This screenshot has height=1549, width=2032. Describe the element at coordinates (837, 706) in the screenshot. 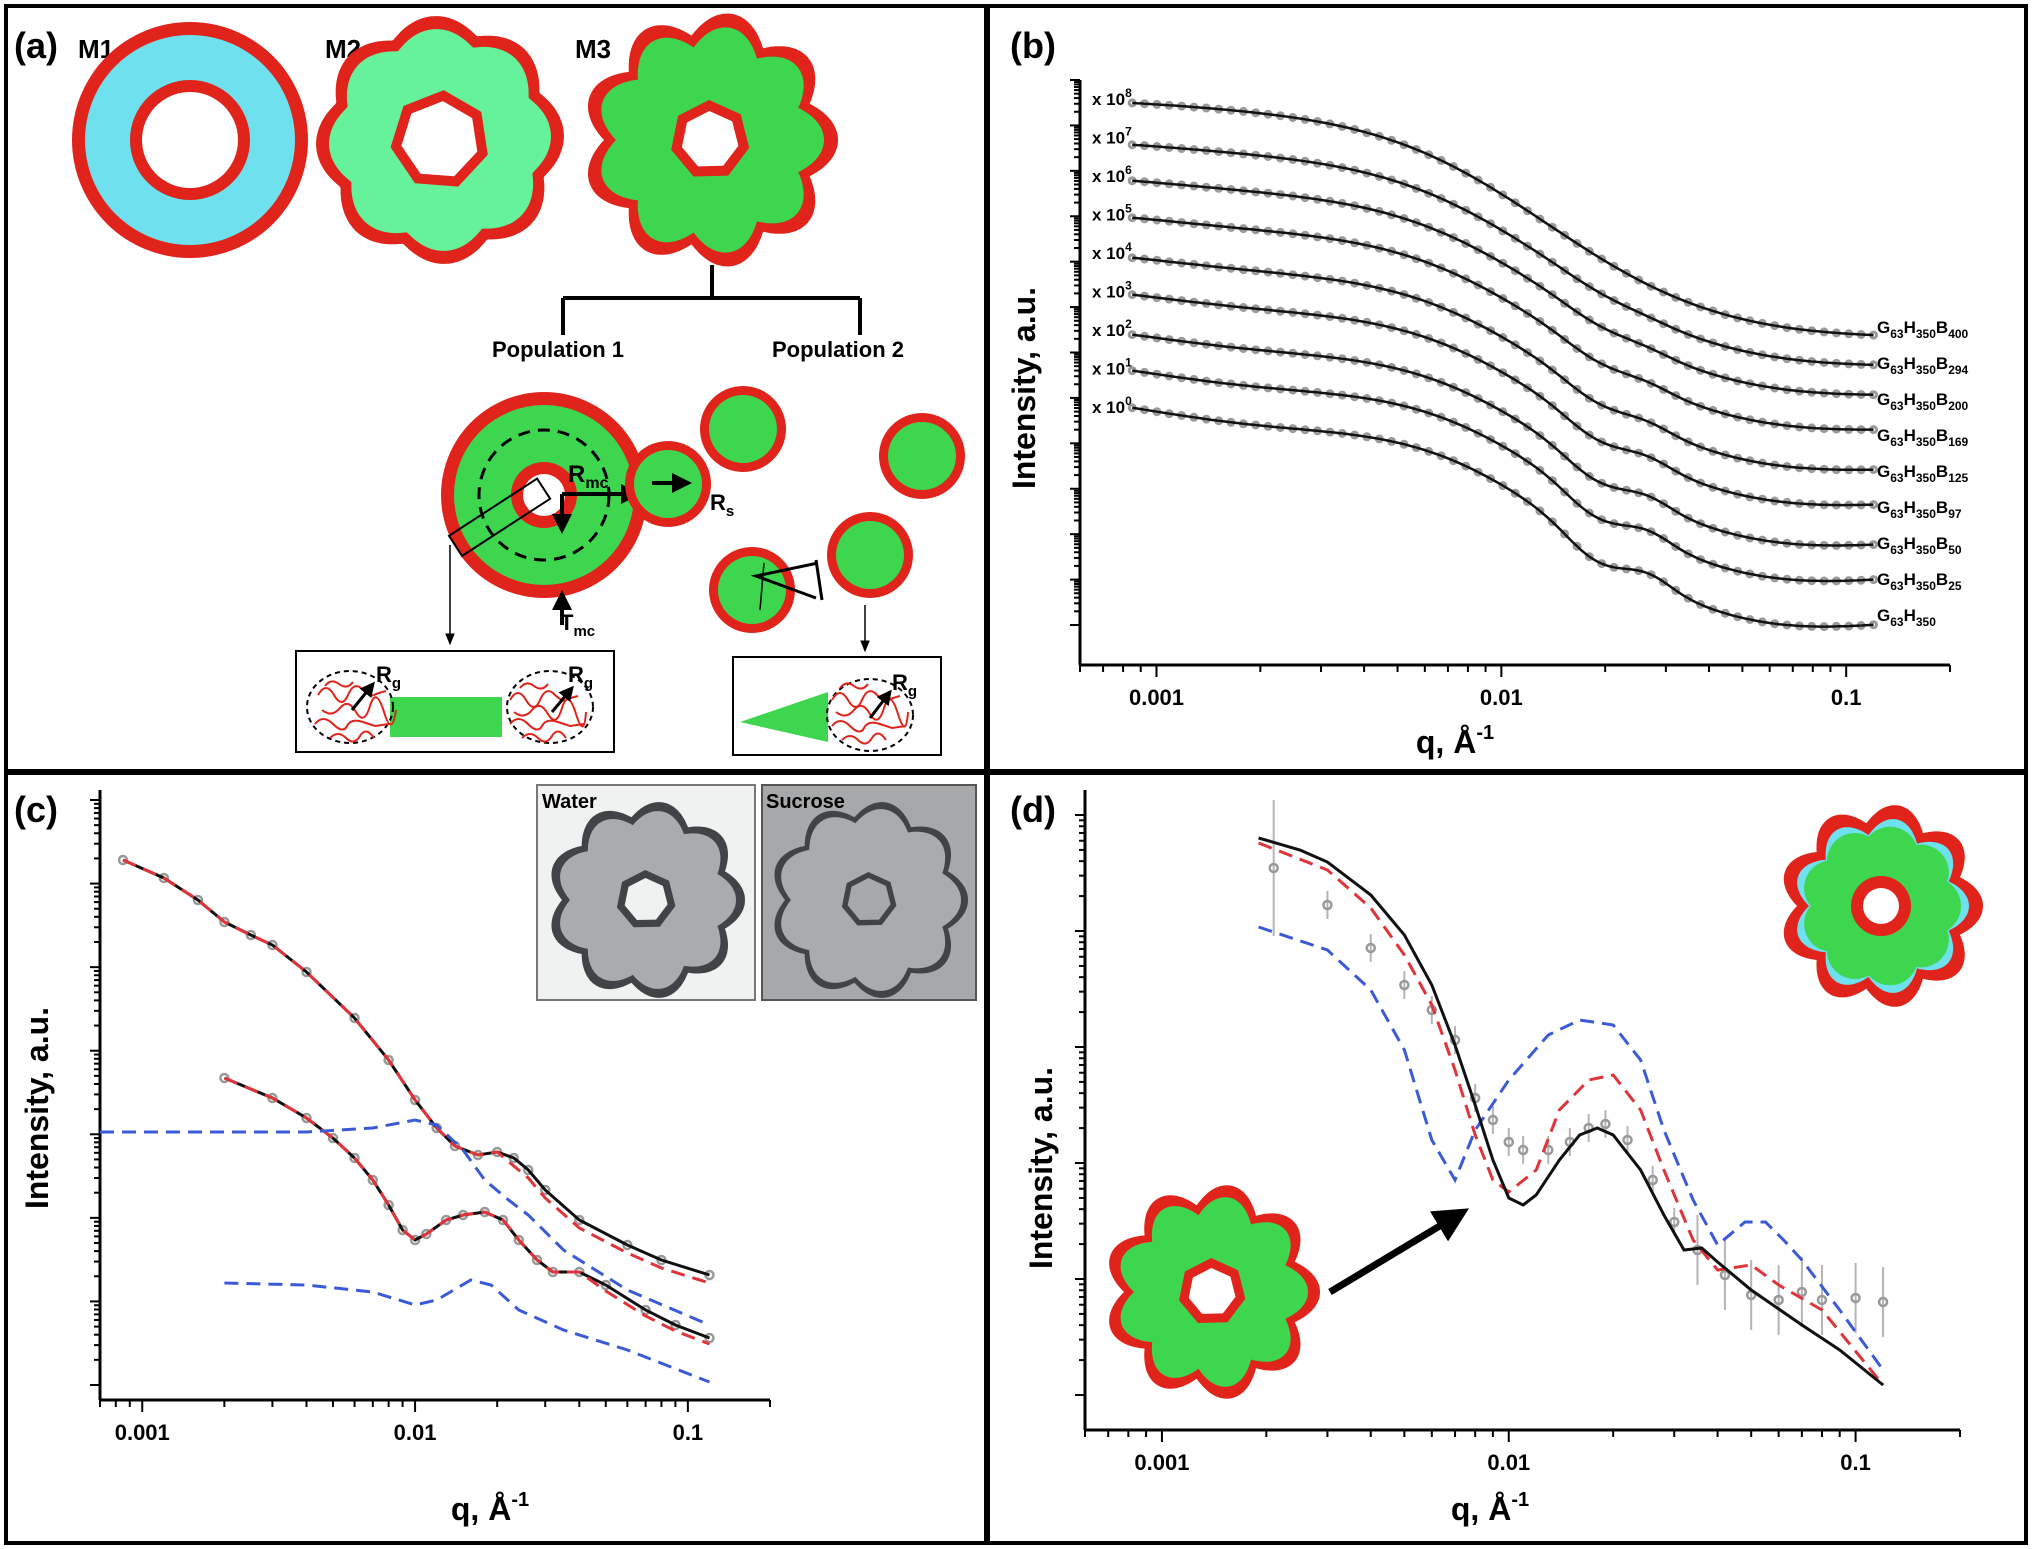

I see `population-2-chain-detail` at that location.